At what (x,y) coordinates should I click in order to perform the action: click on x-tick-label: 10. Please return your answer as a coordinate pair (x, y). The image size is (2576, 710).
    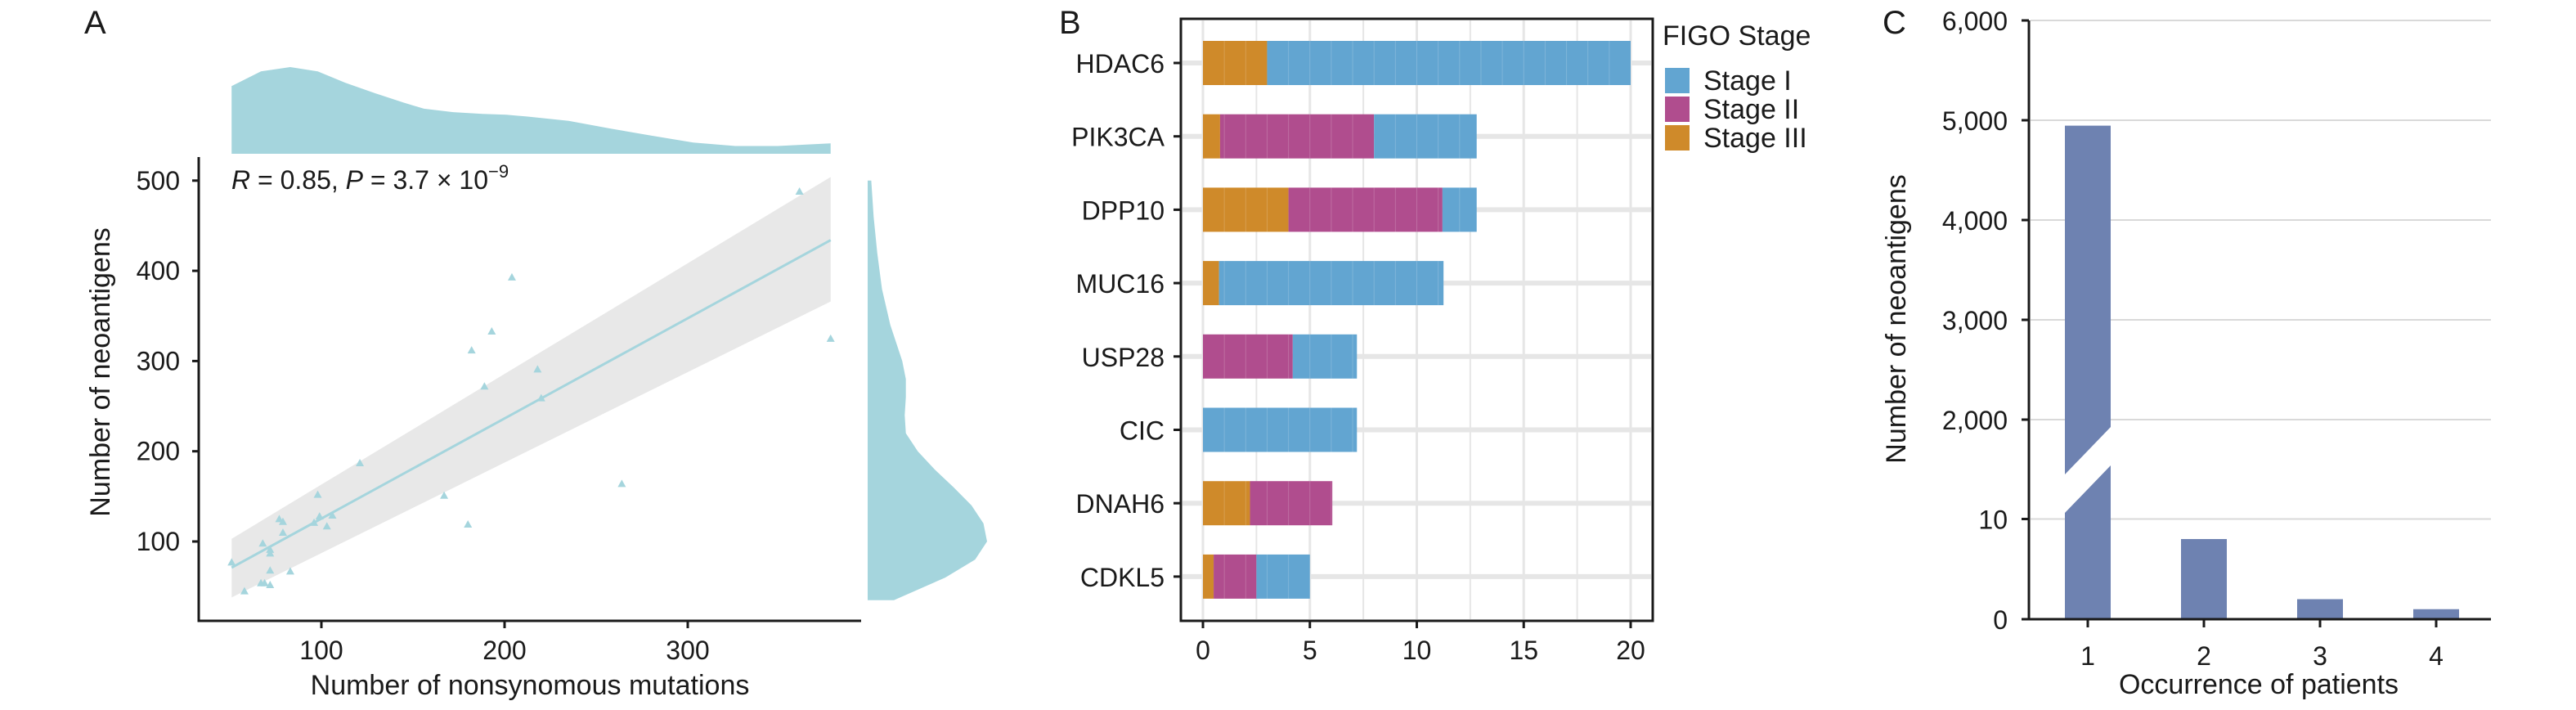
    Looking at the image, I should click on (1417, 650).